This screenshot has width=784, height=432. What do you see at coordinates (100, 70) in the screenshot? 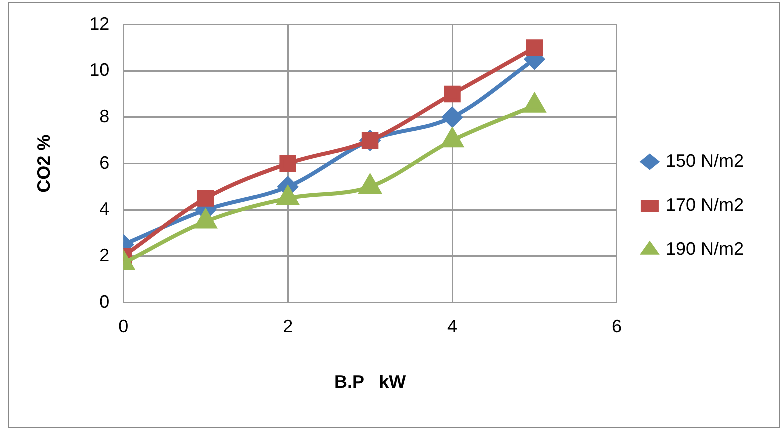
I see `y-tick-label: 10` at bounding box center [100, 70].